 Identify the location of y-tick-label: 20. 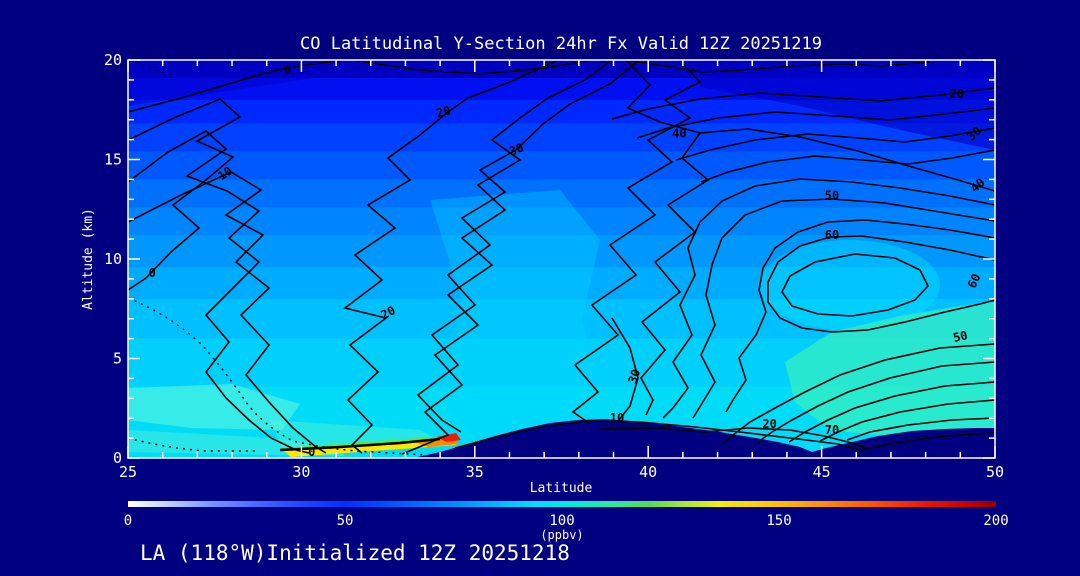
(113, 60).